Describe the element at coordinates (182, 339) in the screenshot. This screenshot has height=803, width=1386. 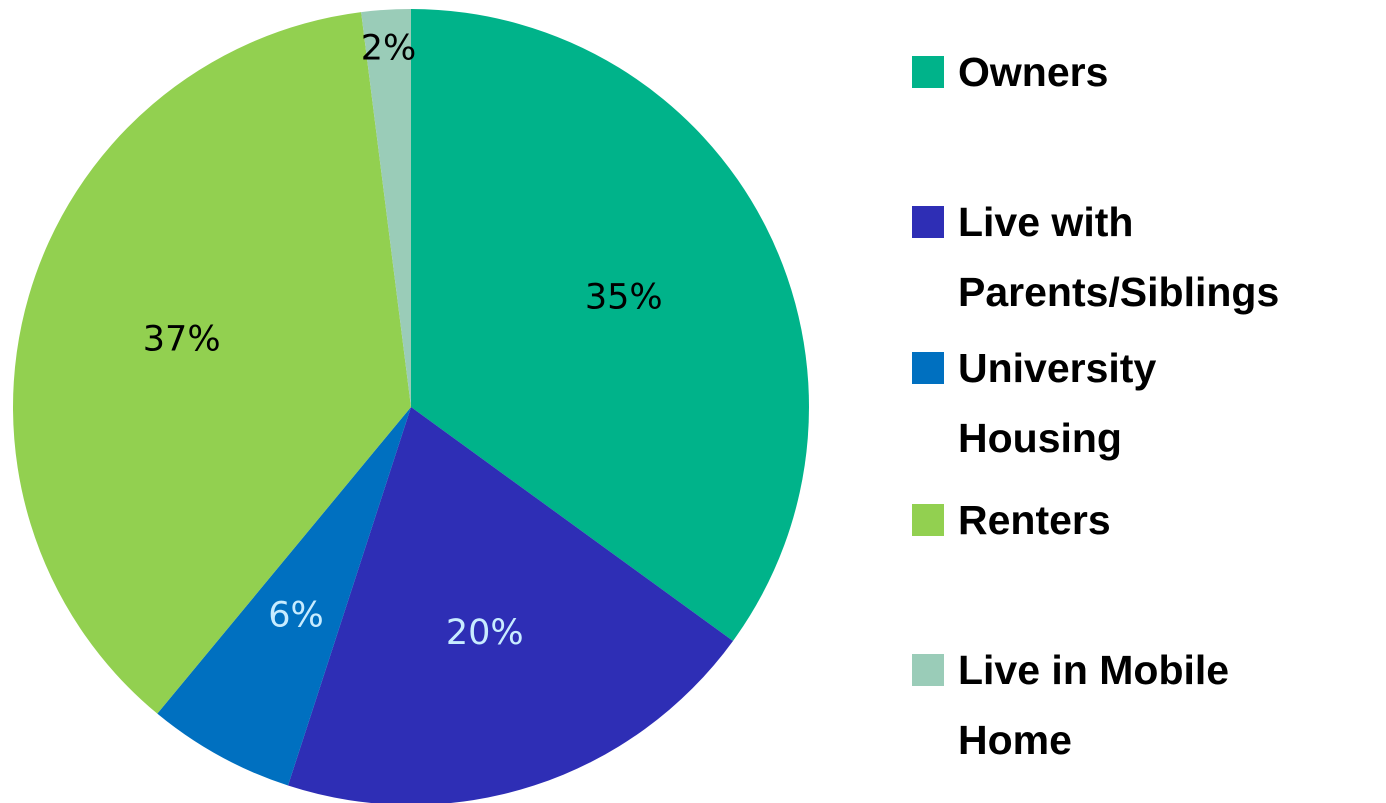
I see `value-label: 37%` at that location.